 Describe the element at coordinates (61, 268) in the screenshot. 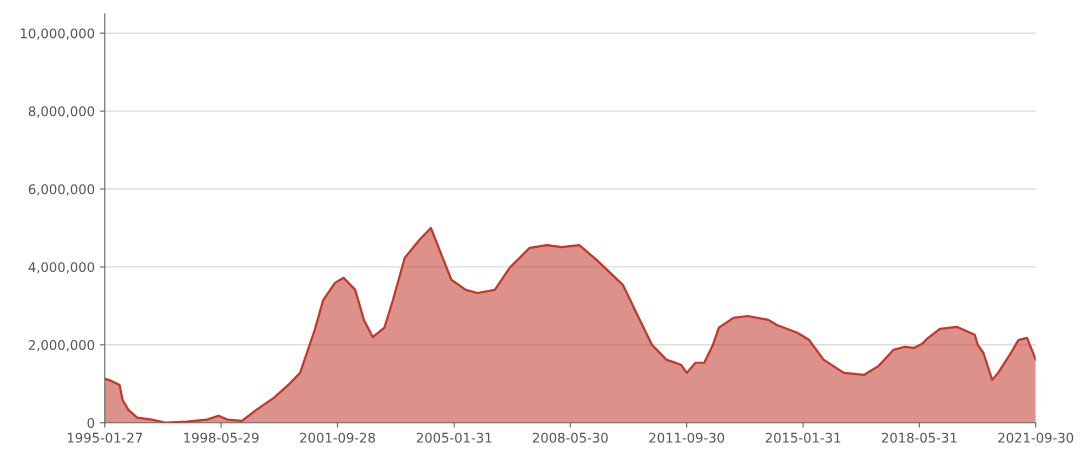

I see `y-tick-label: 4,000,000` at that location.